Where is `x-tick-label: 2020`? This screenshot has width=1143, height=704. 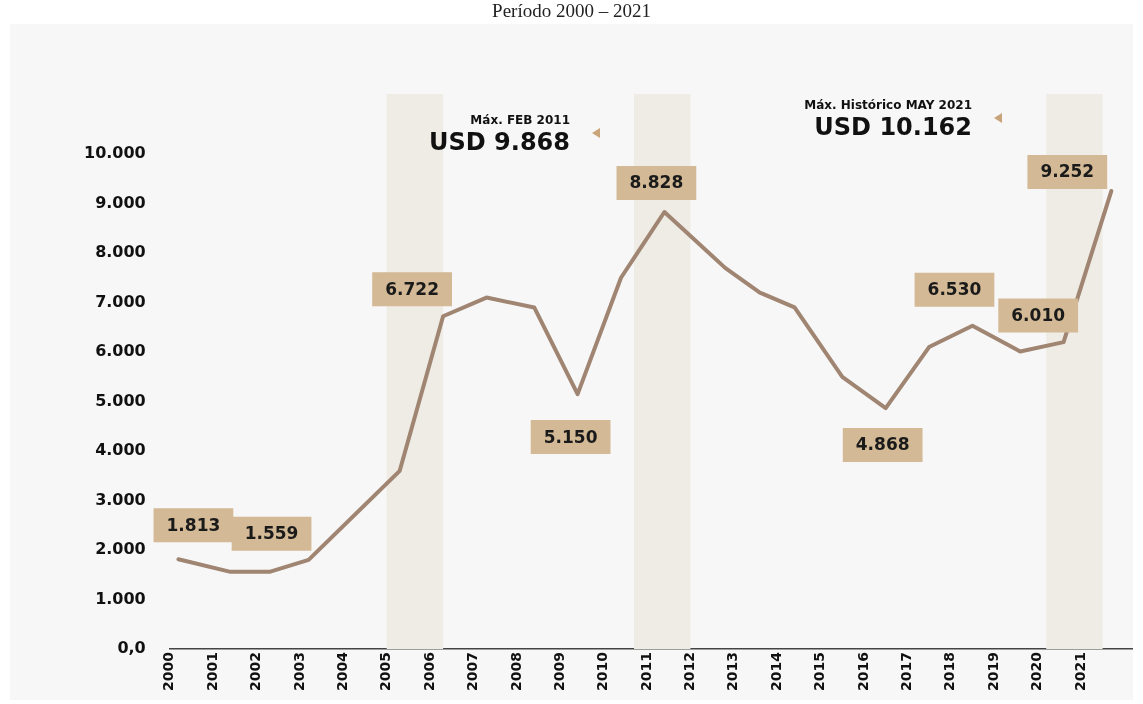
x-tick-label: 2020 is located at coordinates (1036, 671).